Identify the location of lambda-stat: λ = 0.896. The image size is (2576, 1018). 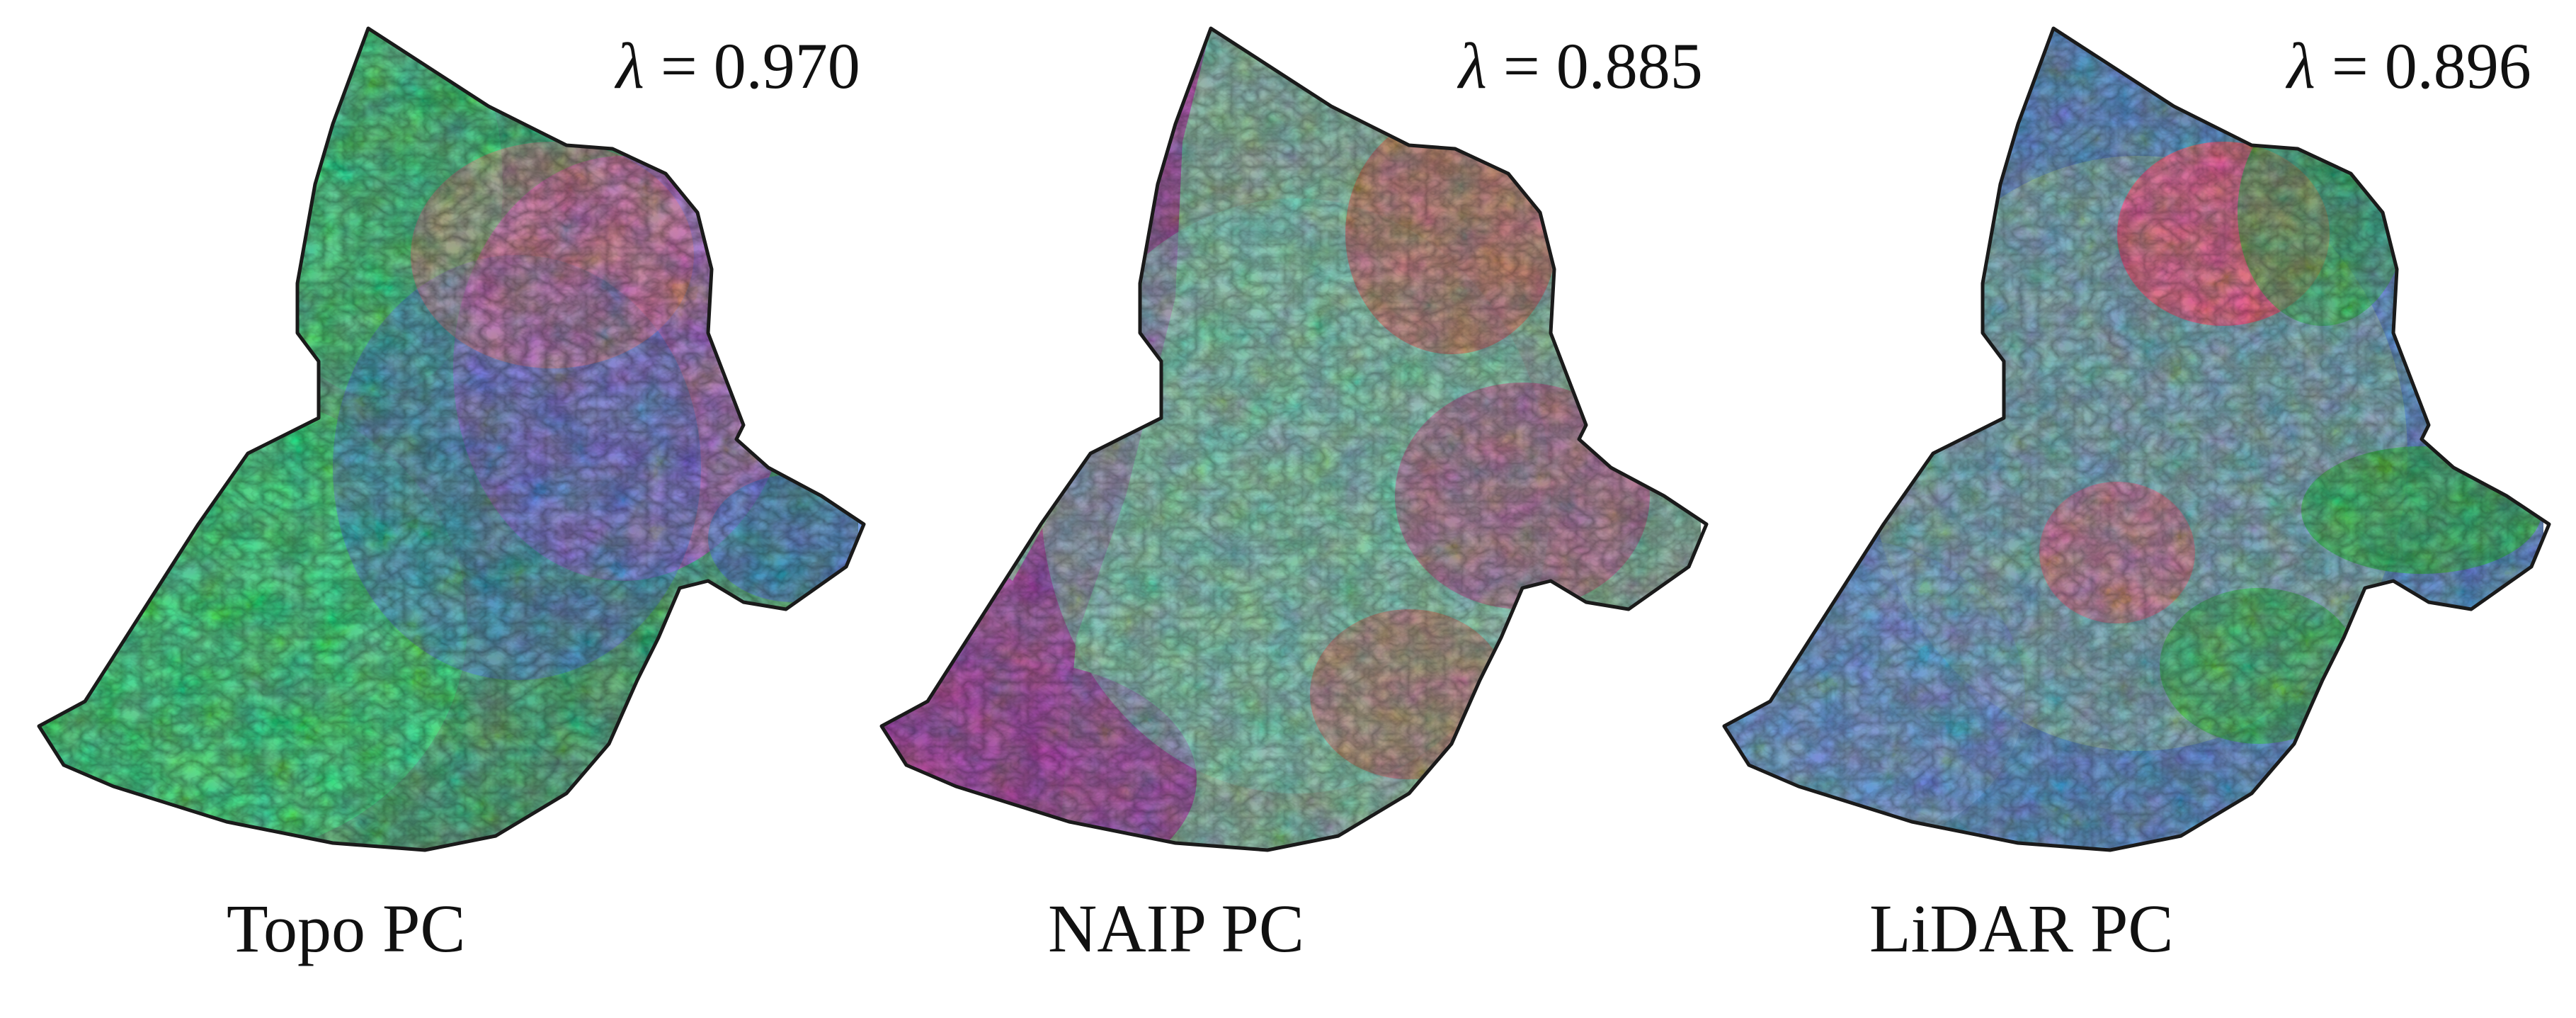
(2409, 65).